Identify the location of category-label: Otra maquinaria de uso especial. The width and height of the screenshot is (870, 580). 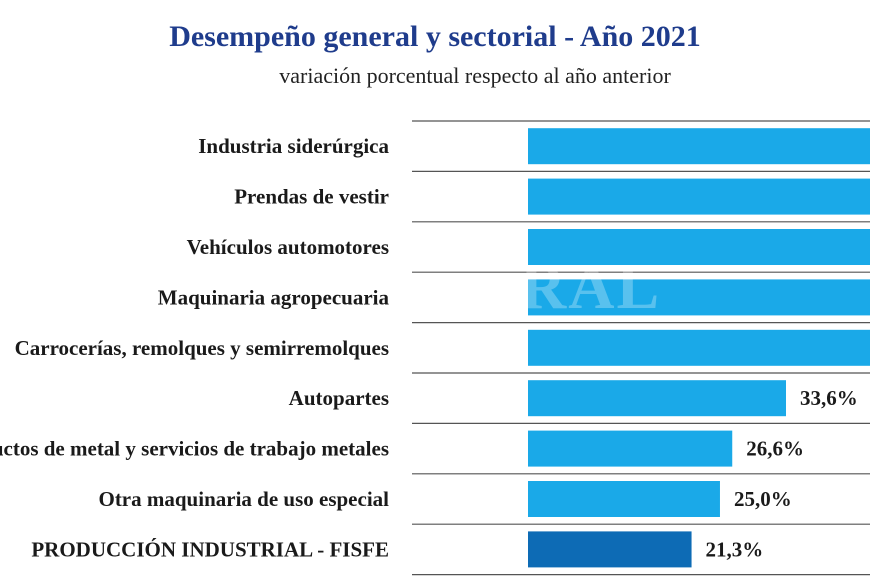
(243, 499).